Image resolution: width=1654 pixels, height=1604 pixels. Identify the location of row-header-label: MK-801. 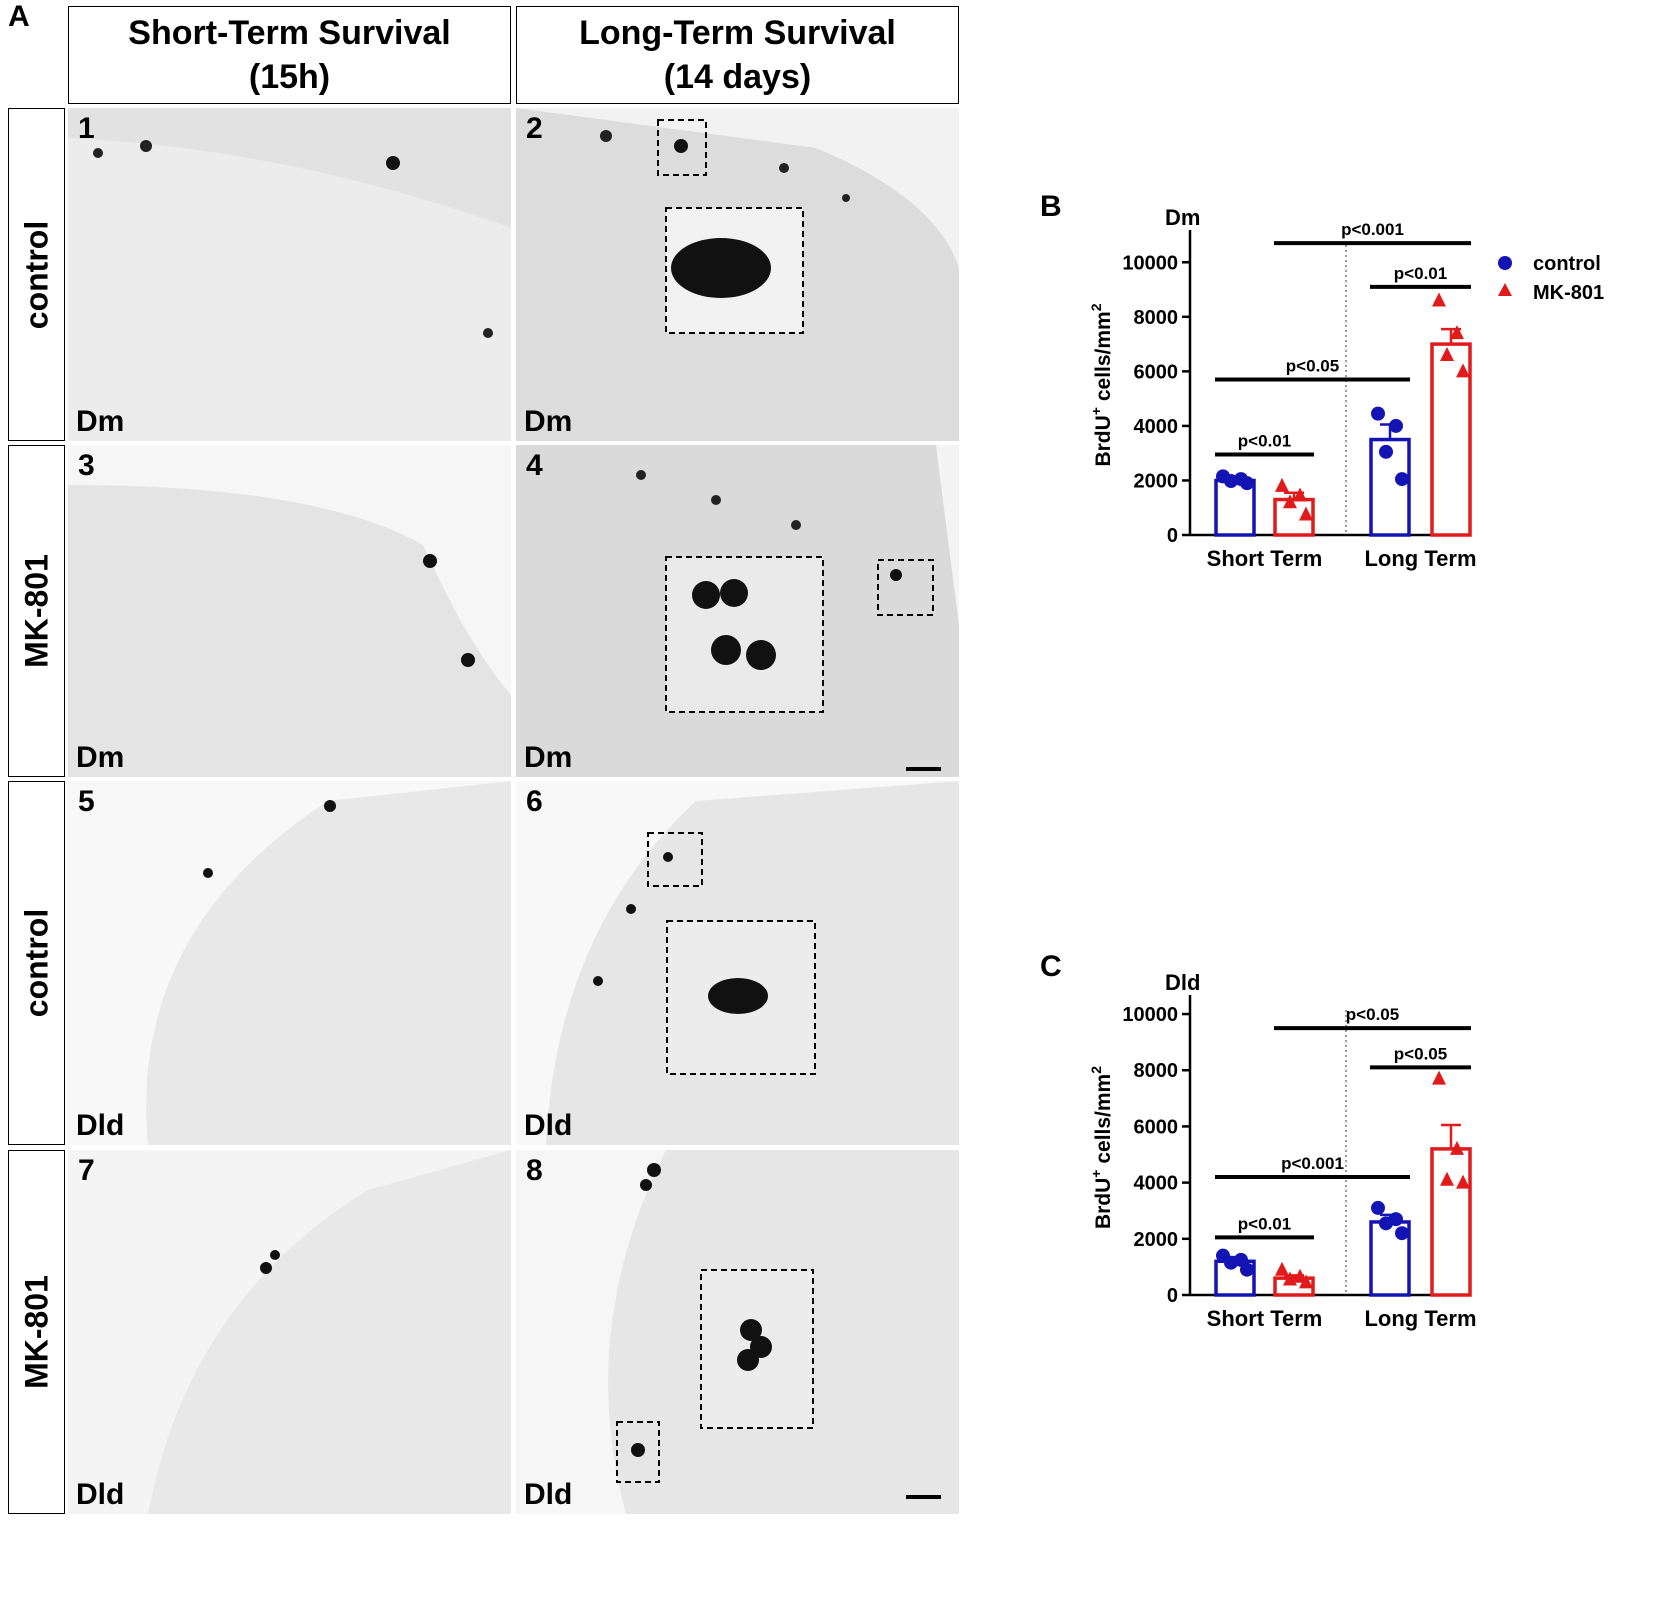
(36, 1332).